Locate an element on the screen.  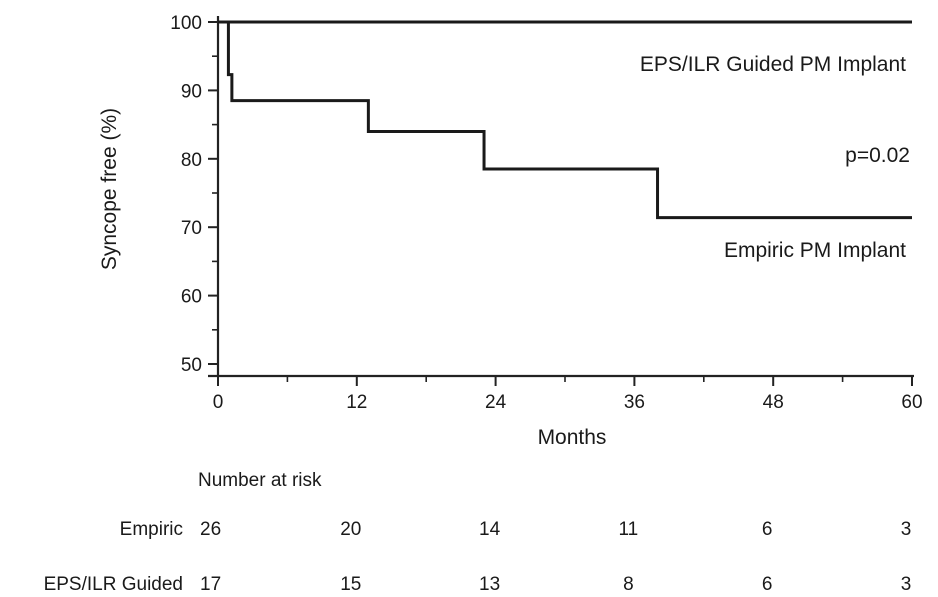
y-tick-label: 100 is located at coordinates (186, 23).